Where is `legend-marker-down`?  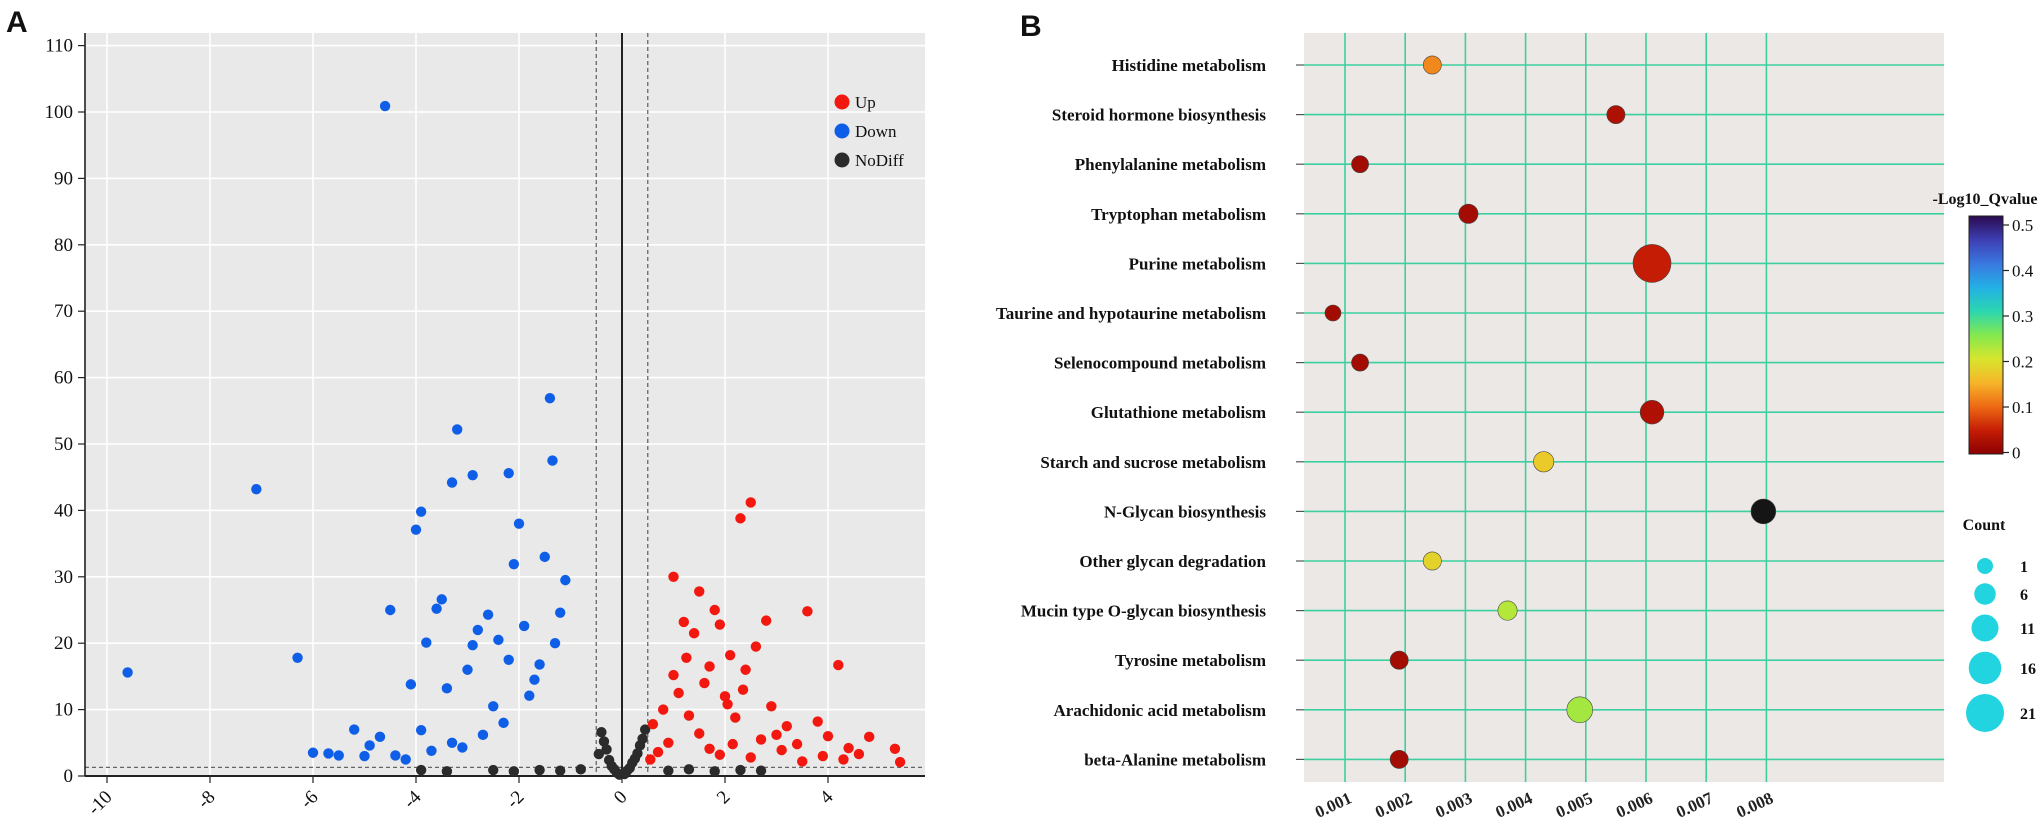 legend-marker-down is located at coordinates (842, 131).